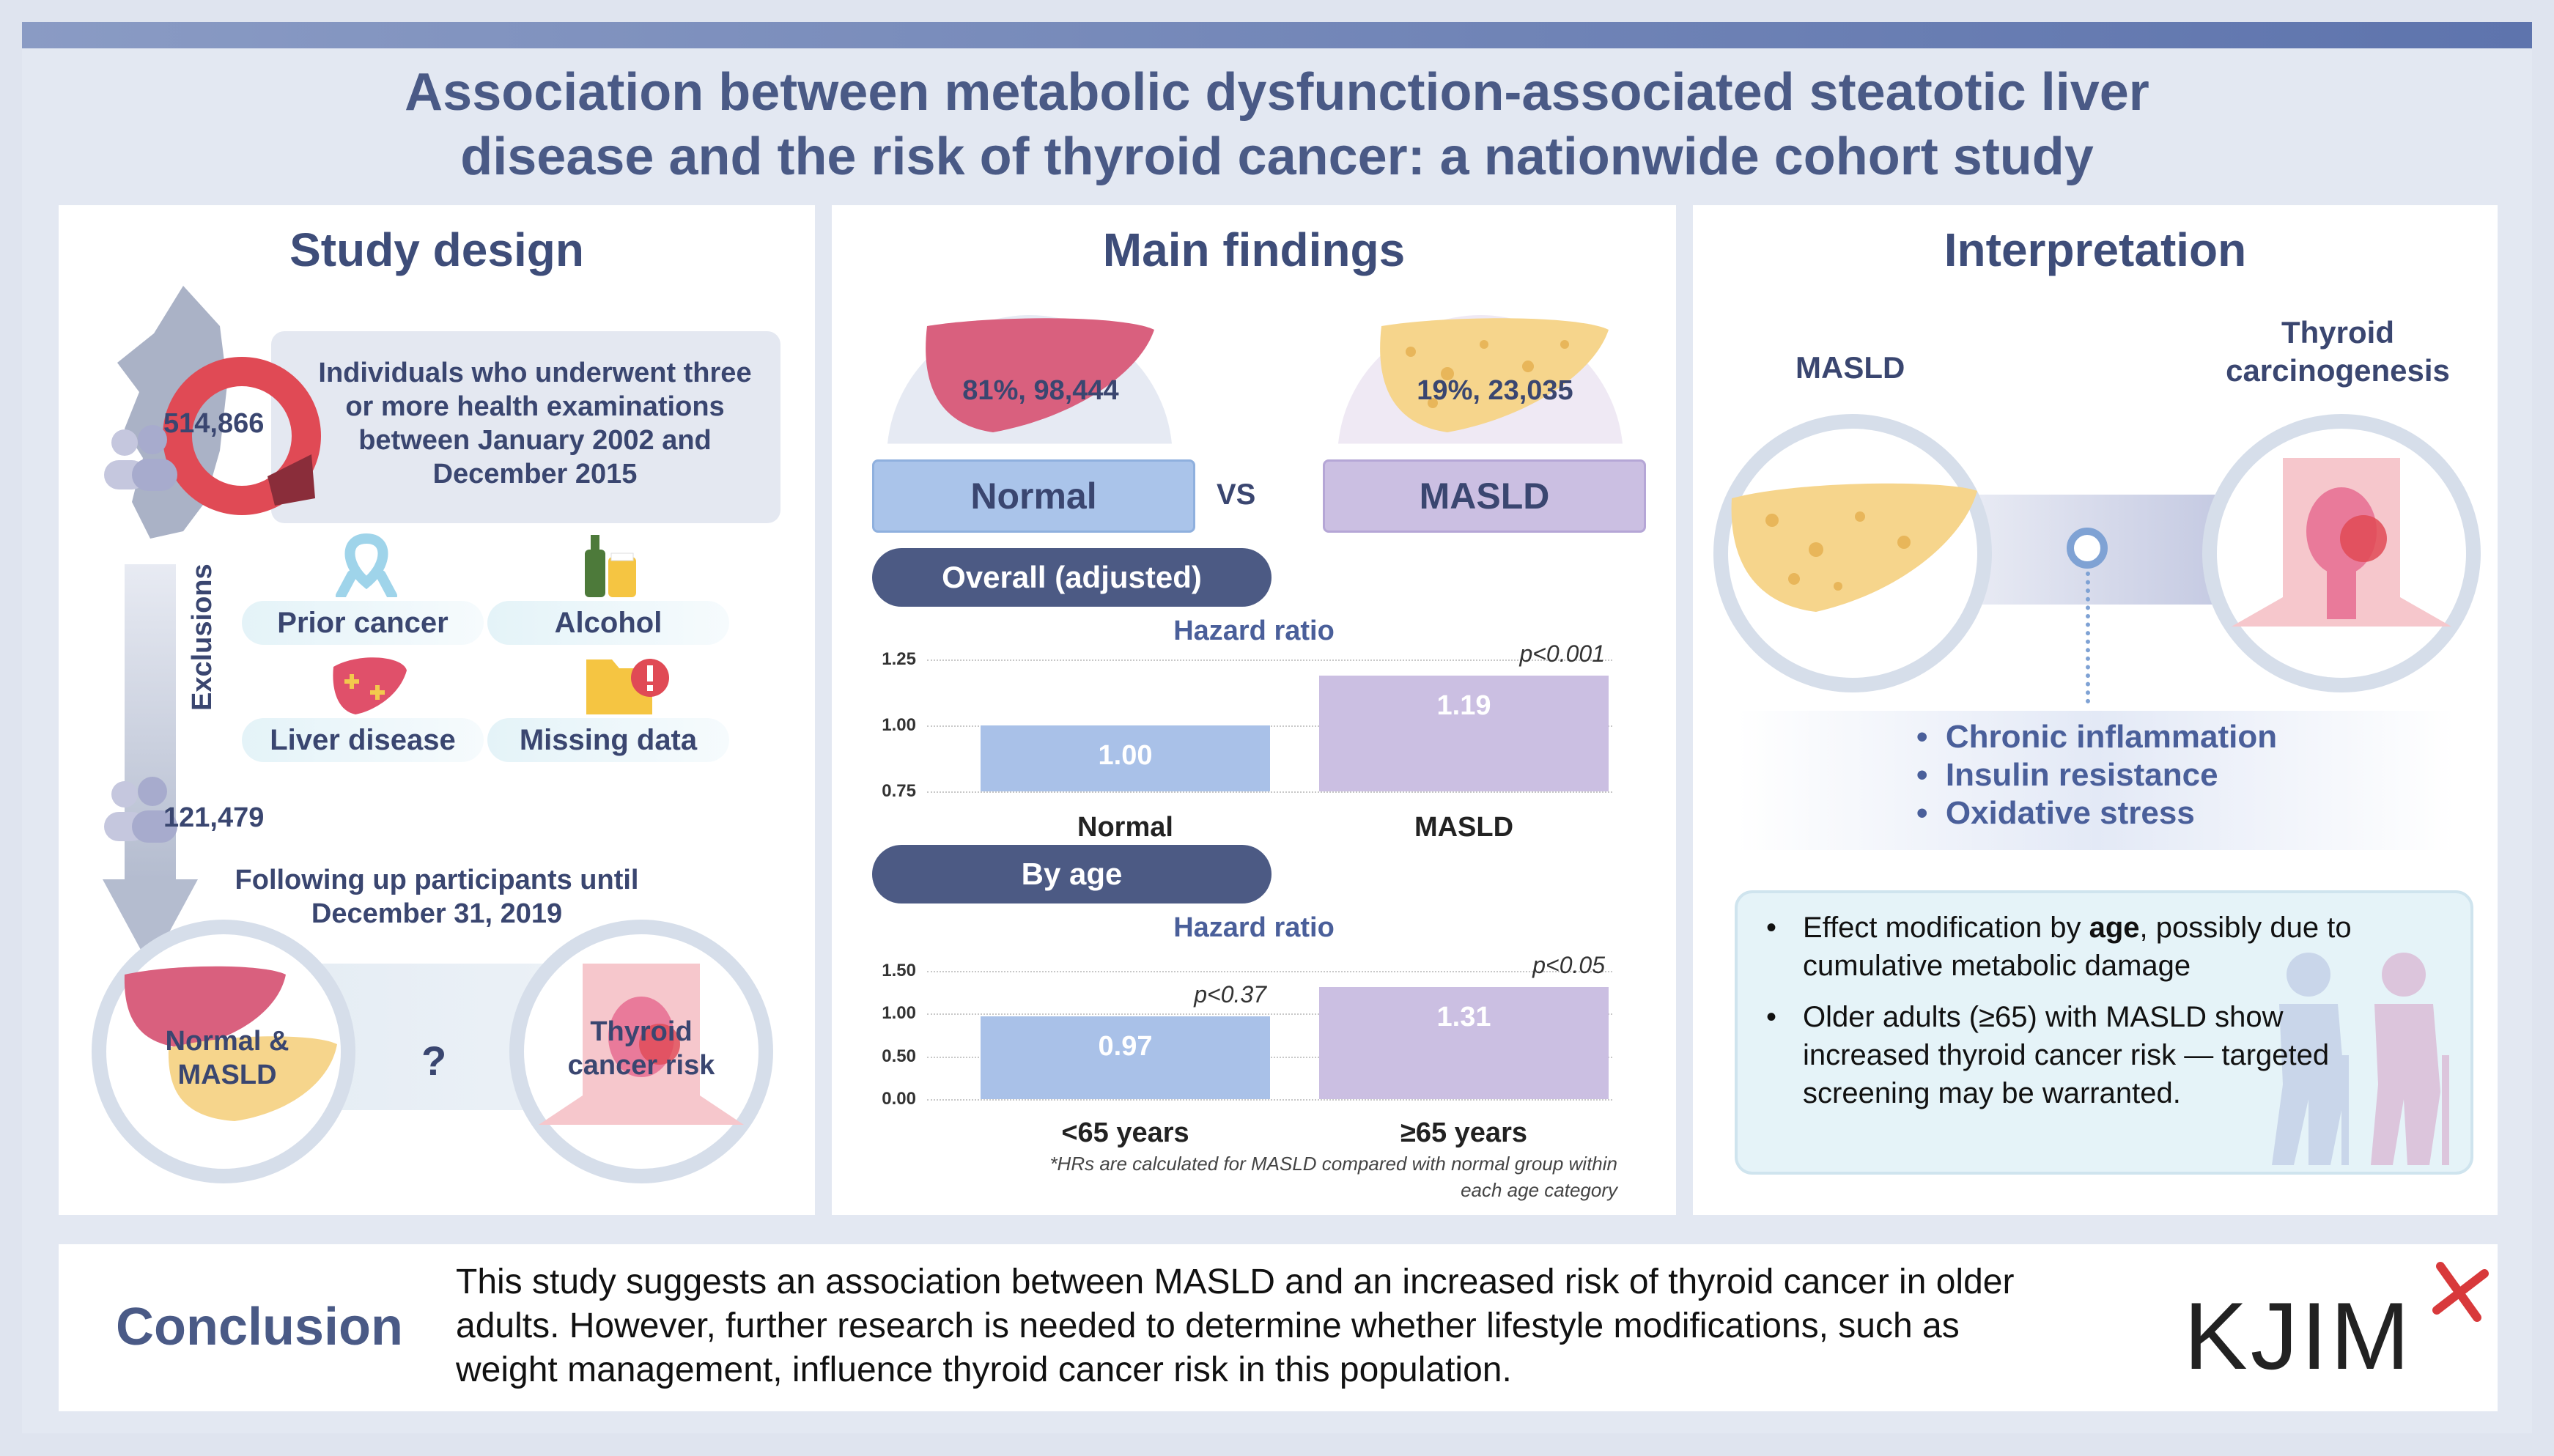  I want to click on exclusion-alcohol: Alcohol, so click(608, 623).